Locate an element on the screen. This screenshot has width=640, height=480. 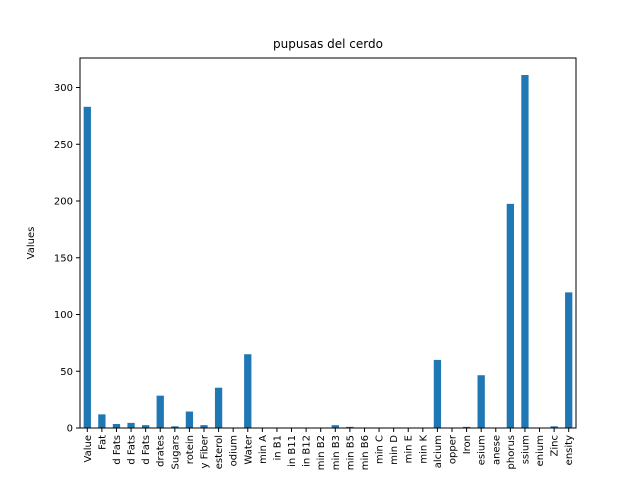
x-tick-label: min D is located at coordinates (394, 450).